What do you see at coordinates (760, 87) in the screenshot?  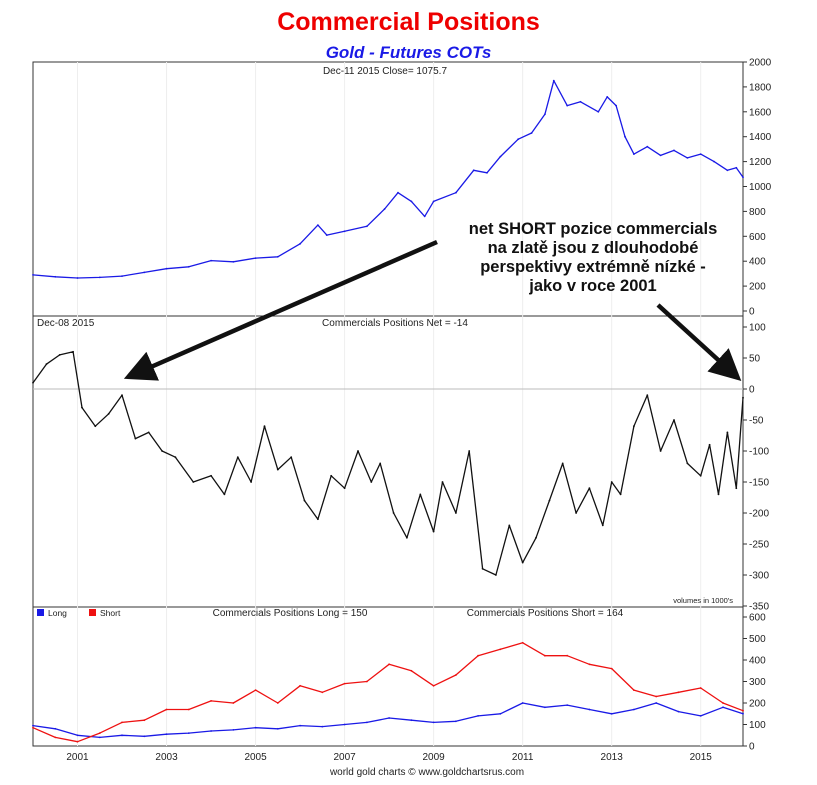 I see `y-tick-label: 1800` at bounding box center [760, 87].